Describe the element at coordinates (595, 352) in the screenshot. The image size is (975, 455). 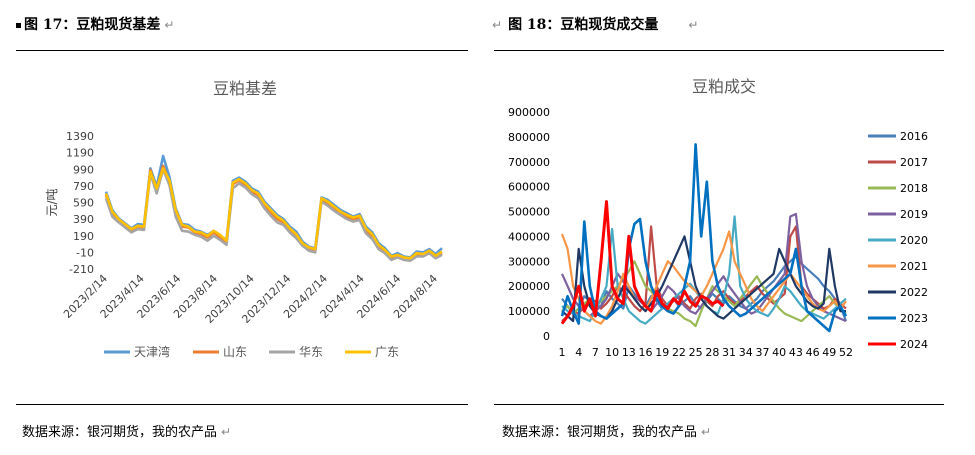
I see `x-tick-label: 7` at that location.